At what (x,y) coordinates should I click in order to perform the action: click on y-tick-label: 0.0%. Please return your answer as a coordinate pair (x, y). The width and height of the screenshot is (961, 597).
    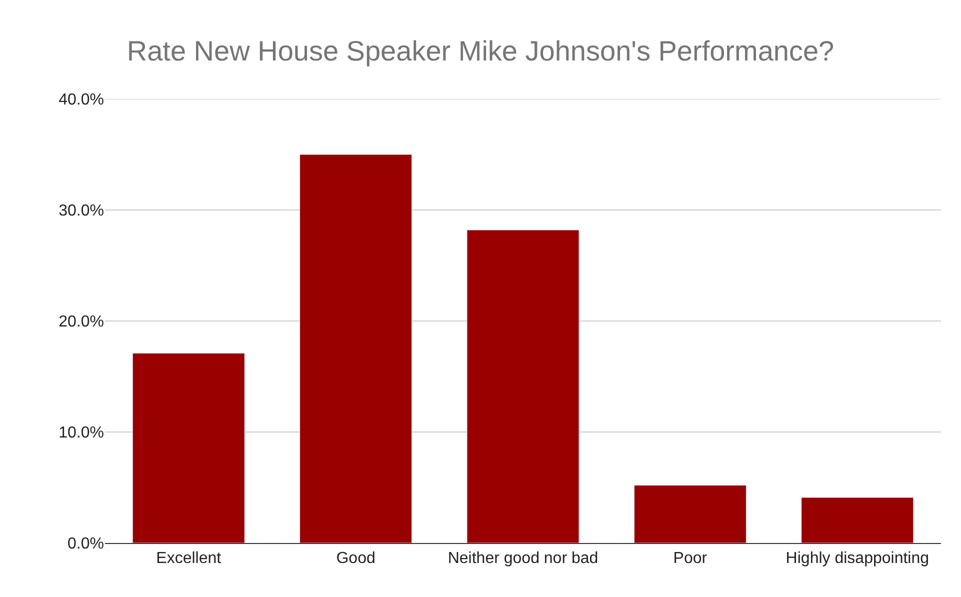
    Looking at the image, I should click on (86, 544).